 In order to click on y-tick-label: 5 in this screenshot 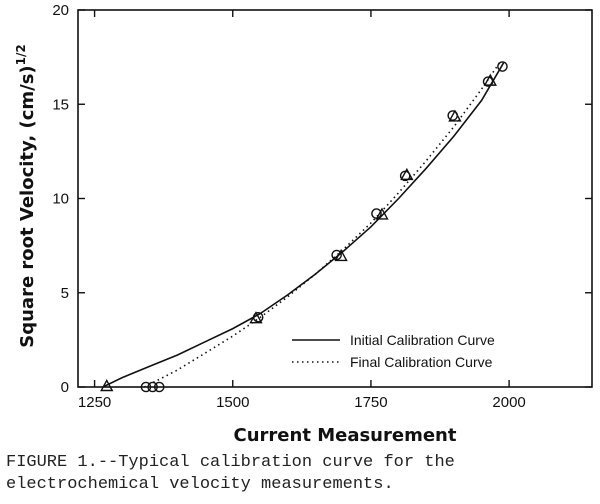, I will do `click(65, 293)`.